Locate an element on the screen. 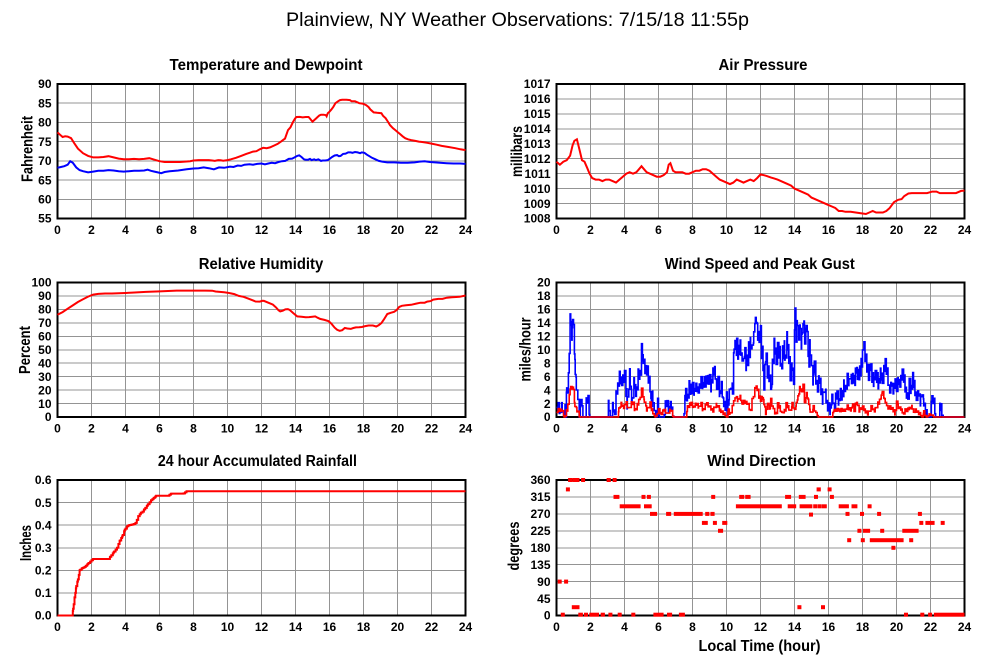  svg-text: 0.1 is located at coordinates (43, 593).